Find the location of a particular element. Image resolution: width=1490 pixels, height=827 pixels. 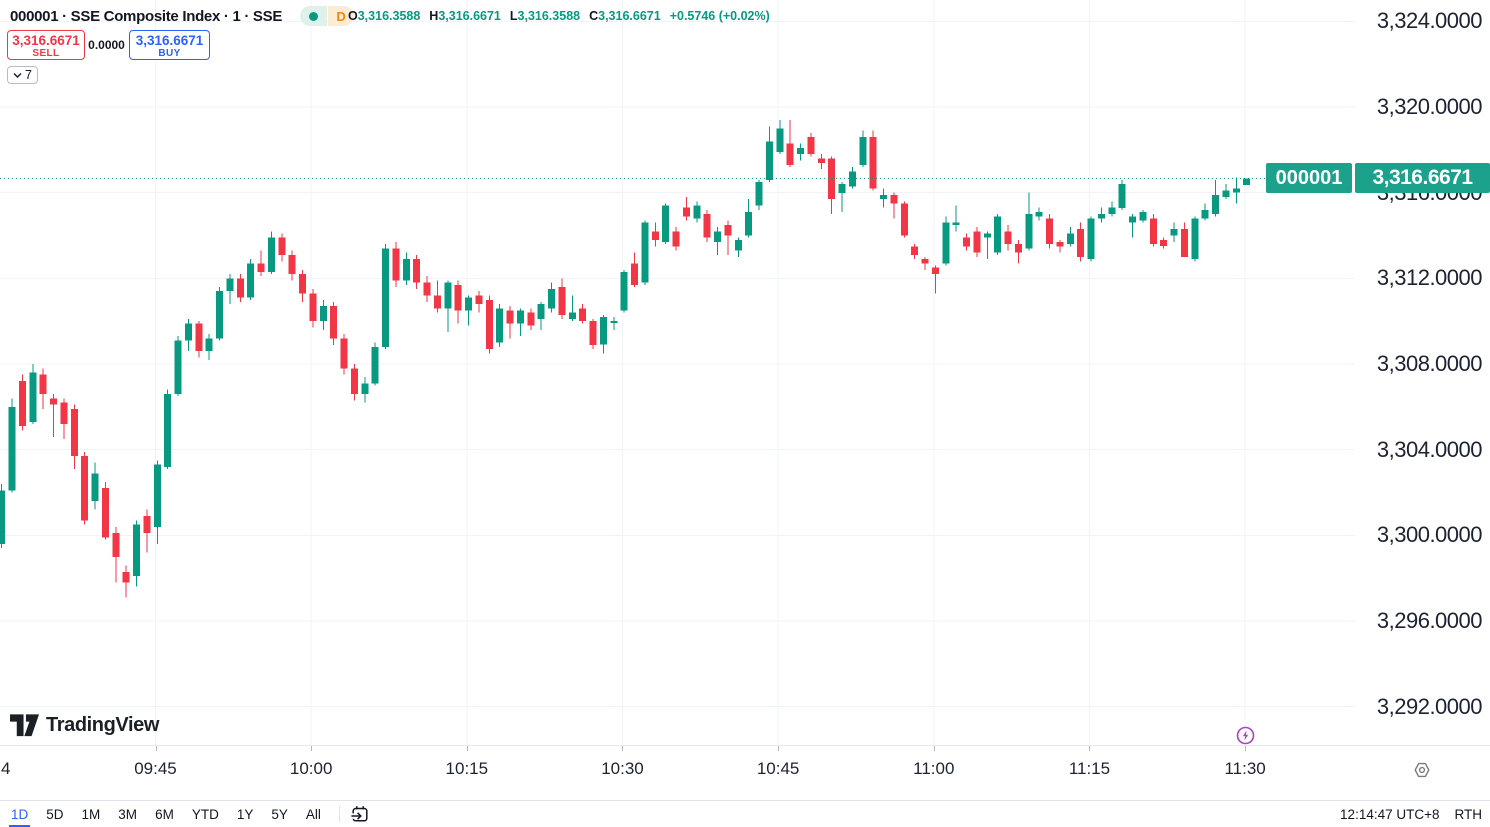

go-to-date-button is located at coordinates (360, 814).